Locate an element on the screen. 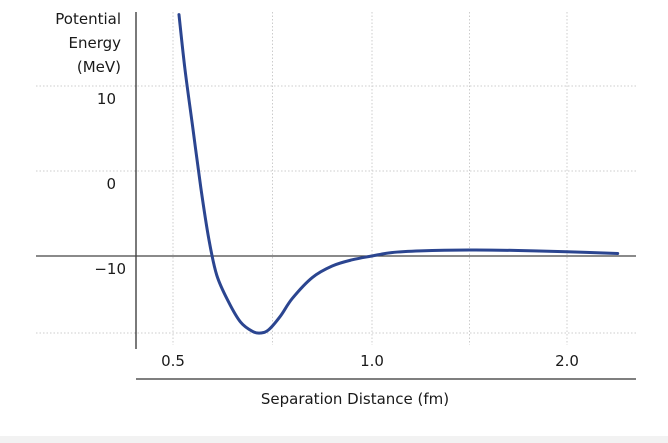  y-tick-label: 10 is located at coordinates (106, 99).